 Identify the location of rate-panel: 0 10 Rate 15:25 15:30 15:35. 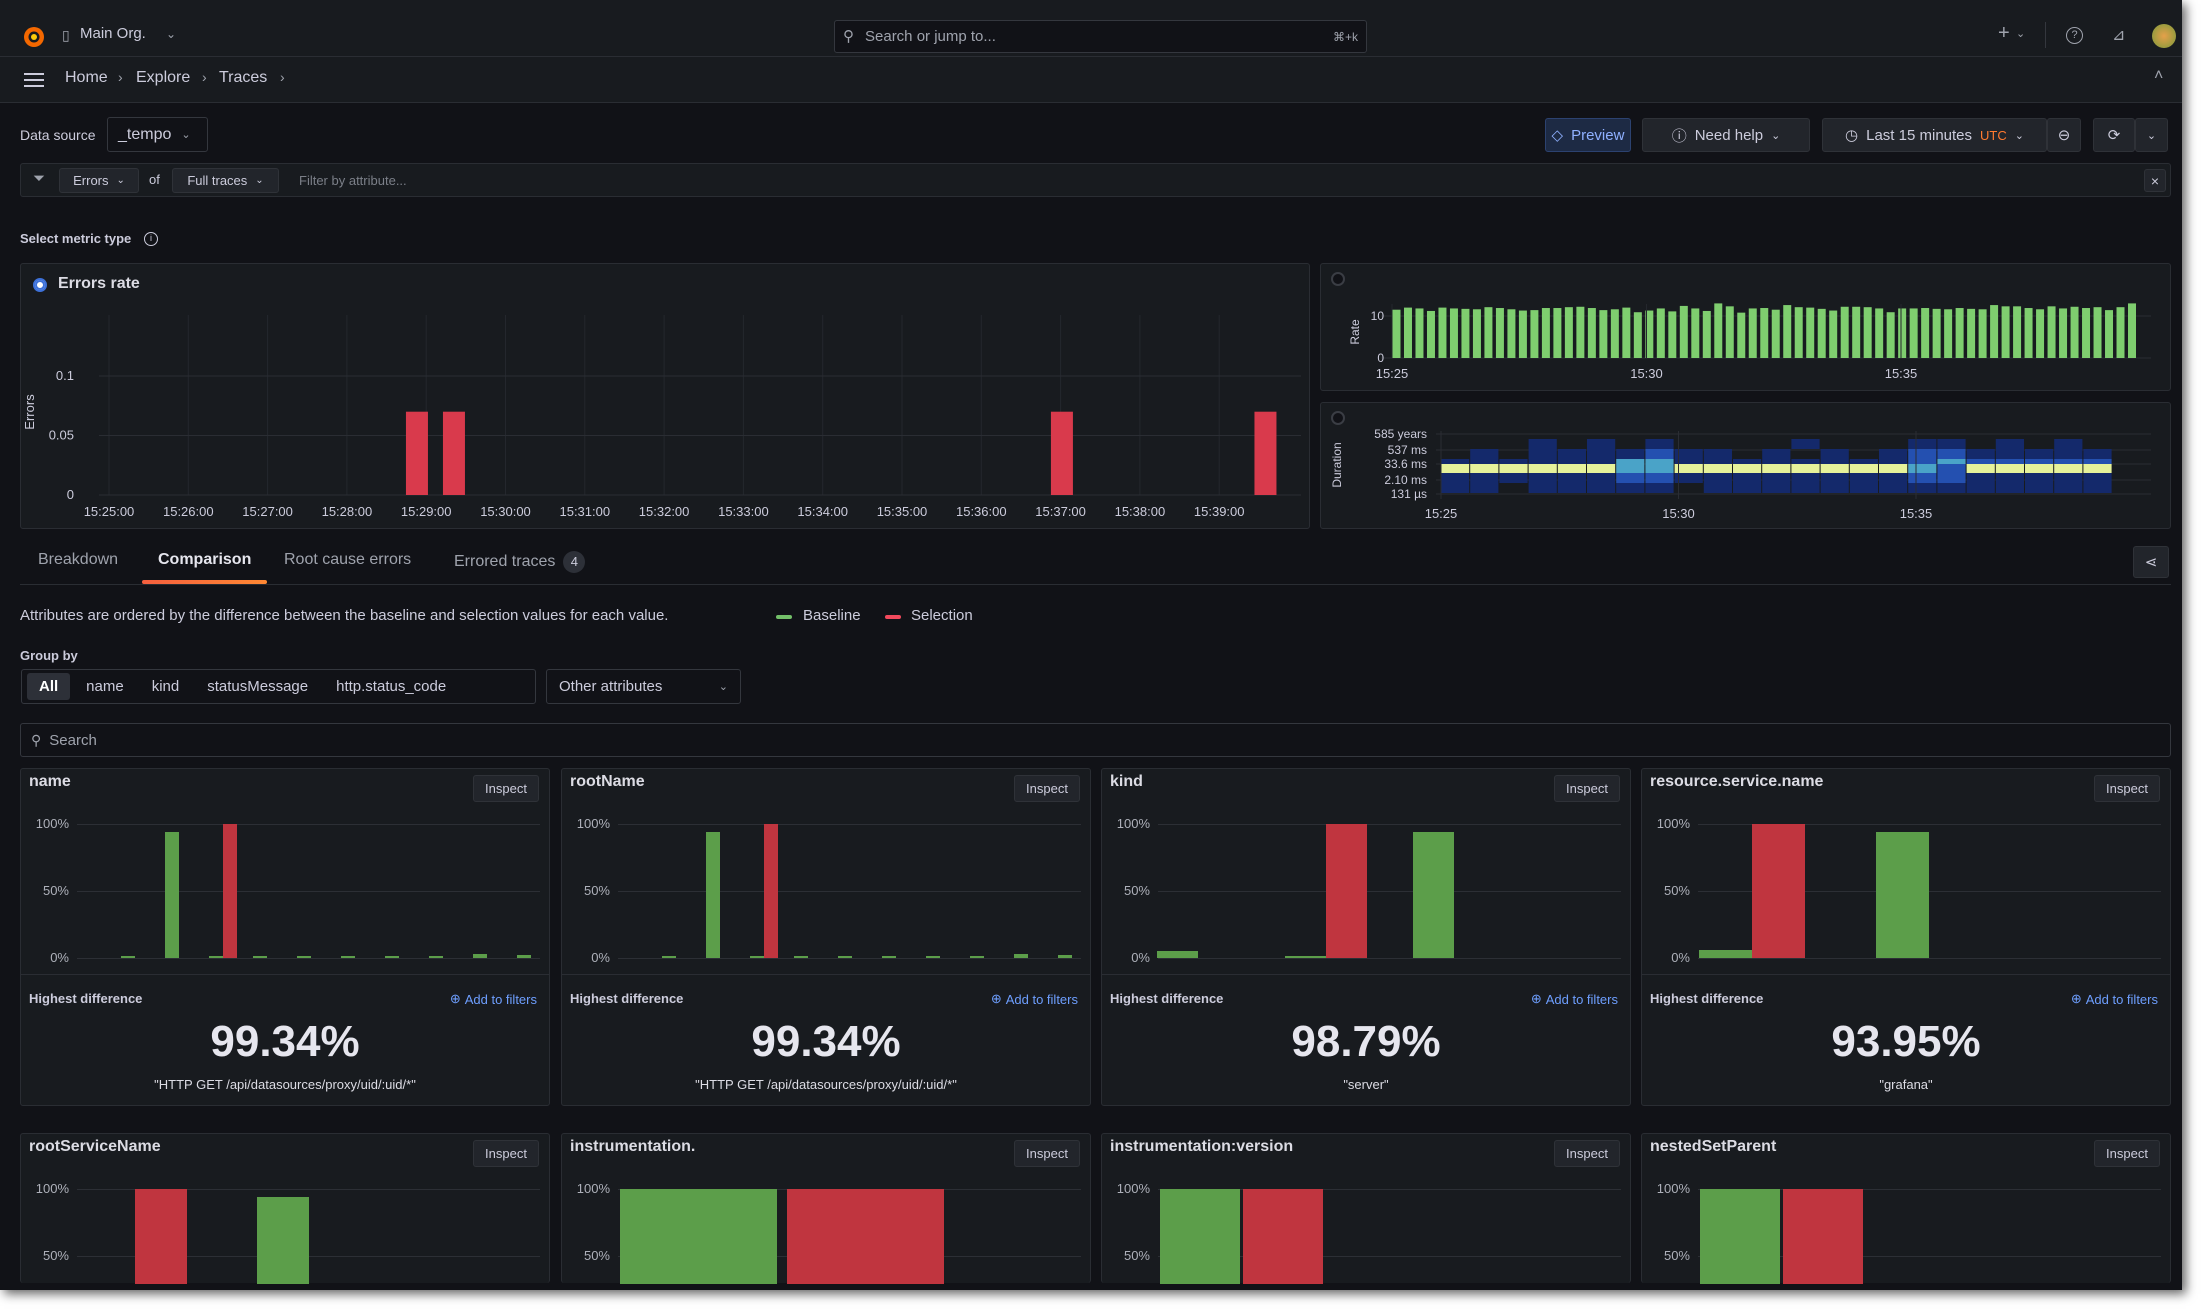
(1745, 327).